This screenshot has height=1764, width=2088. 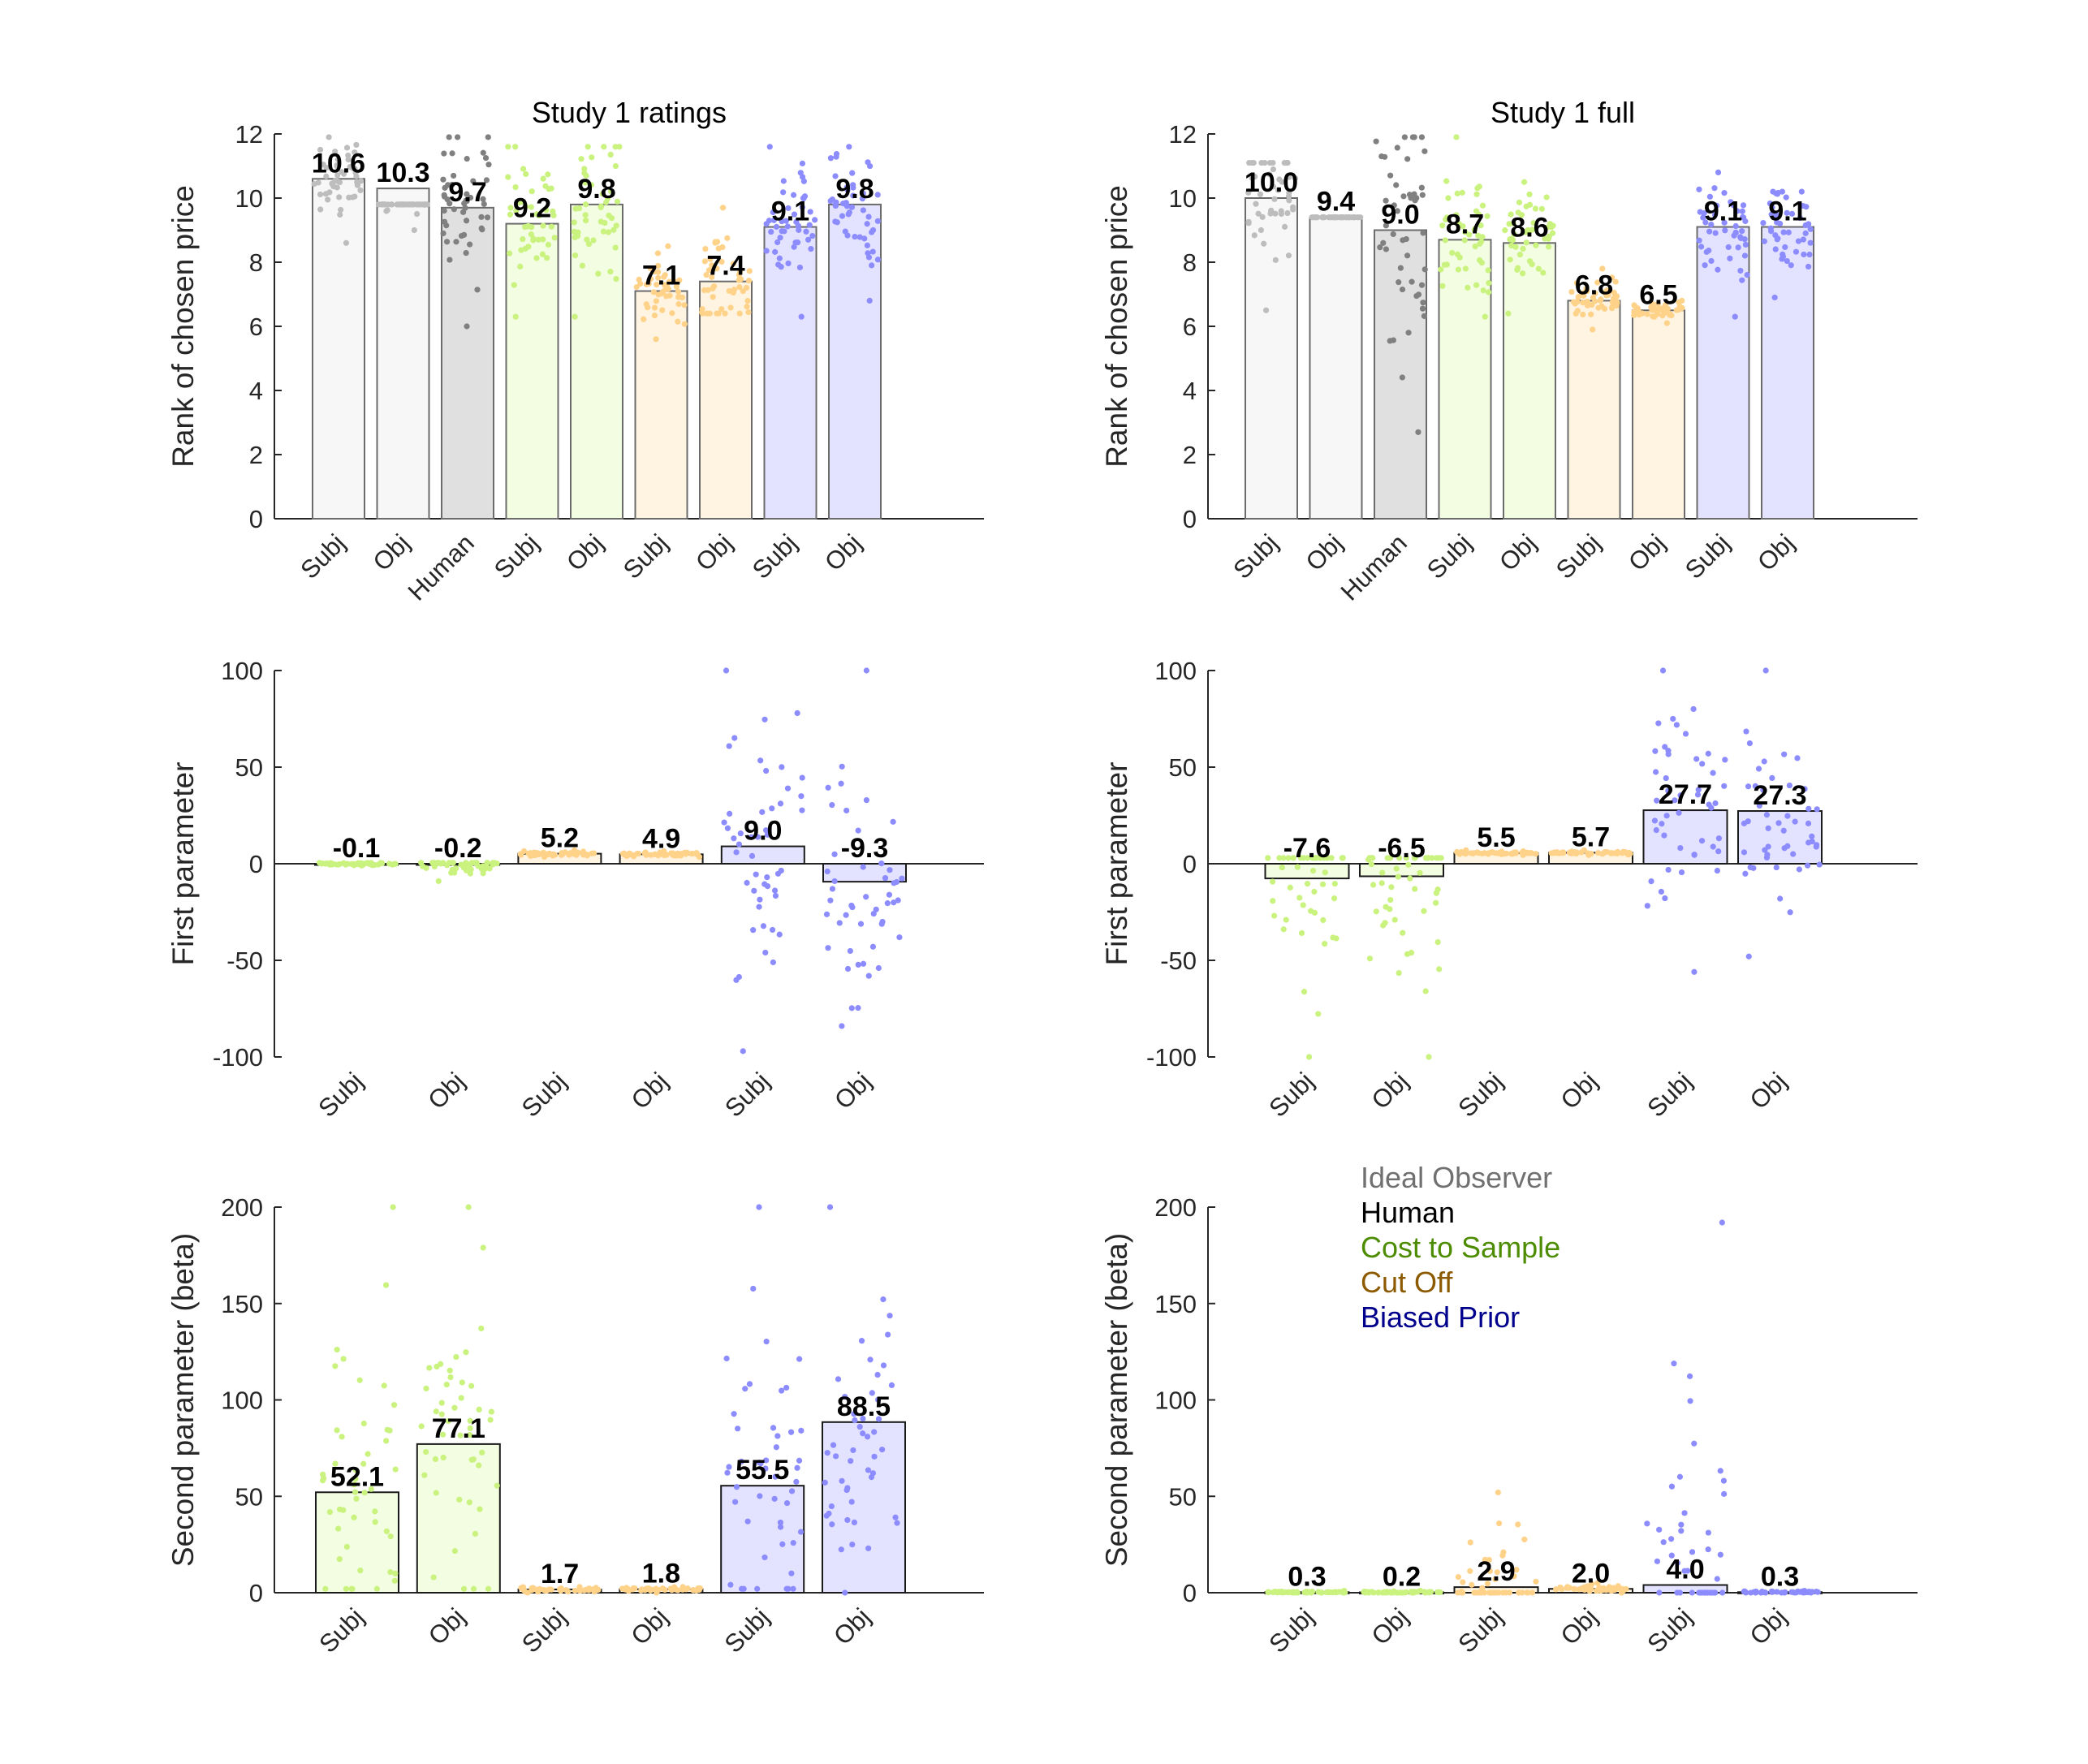 What do you see at coordinates (467, 192) in the screenshot?
I see `bar-value-label: 9.7` at bounding box center [467, 192].